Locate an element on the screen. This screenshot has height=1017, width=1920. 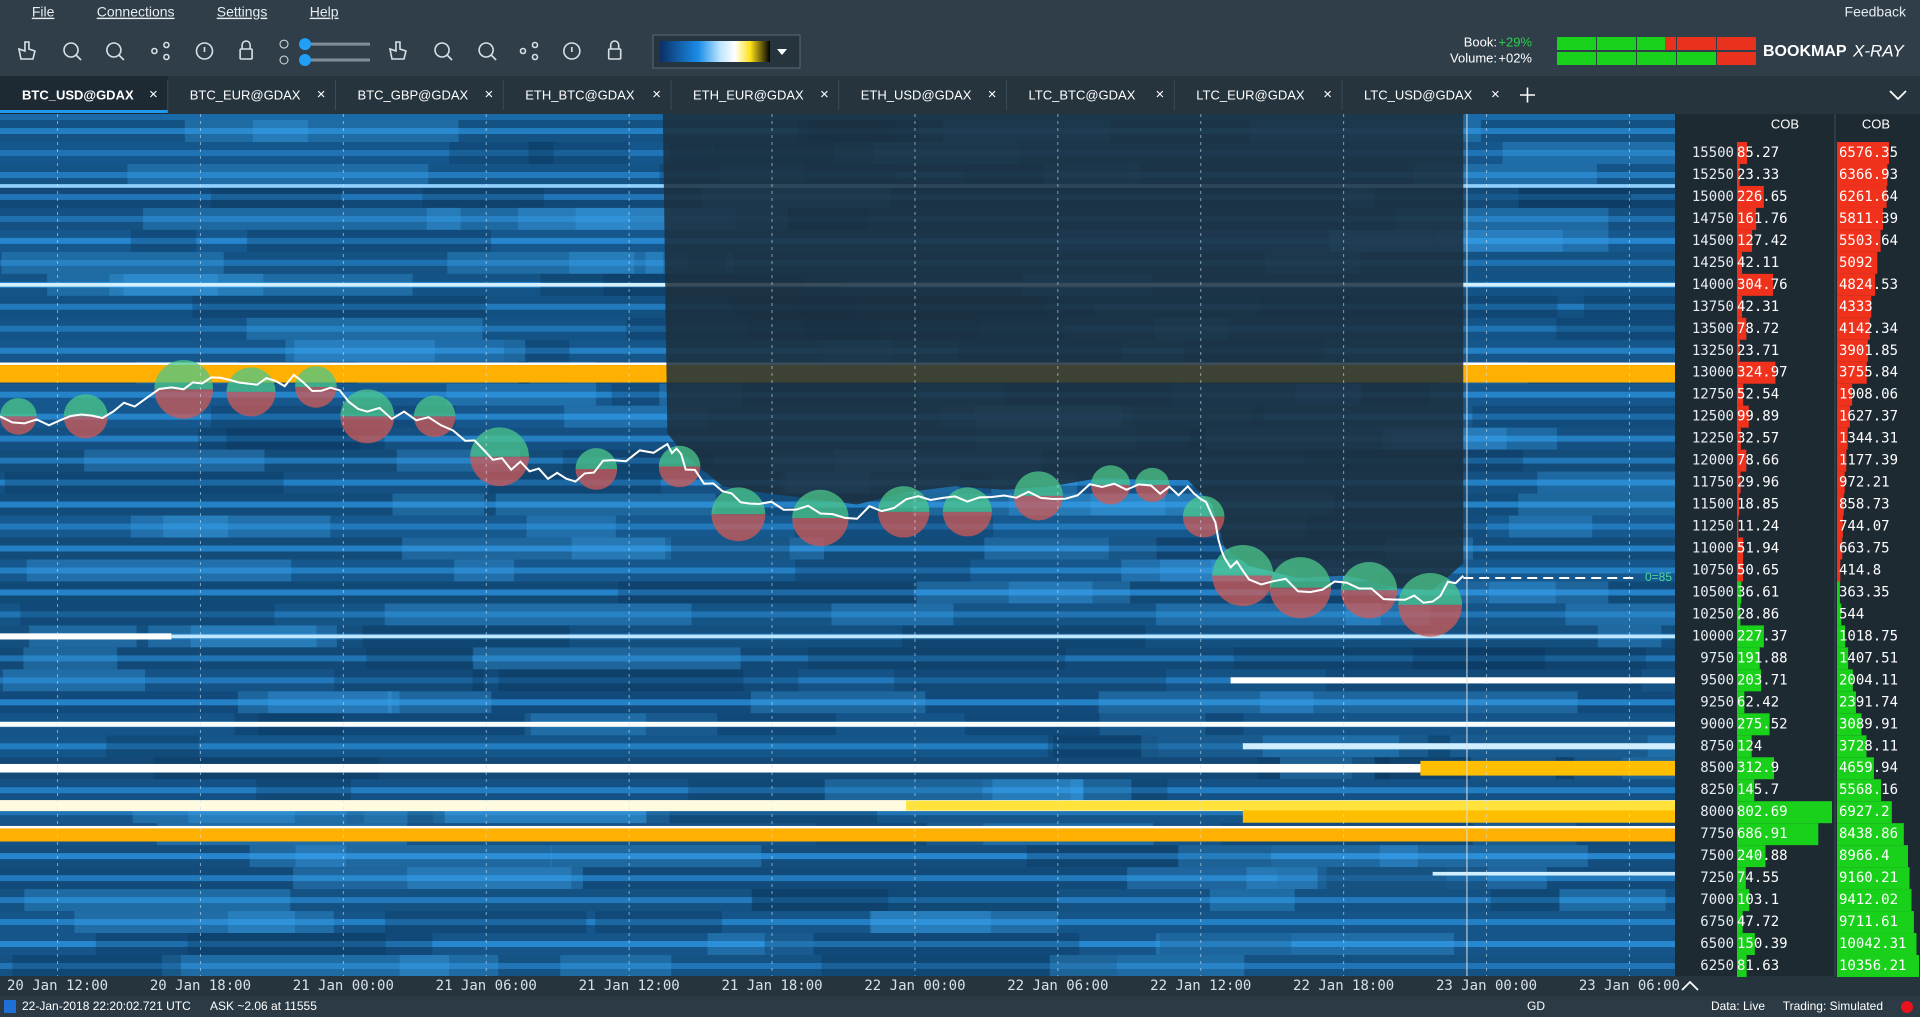
feedback-link: Feedback is located at coordinates (1876, 12).